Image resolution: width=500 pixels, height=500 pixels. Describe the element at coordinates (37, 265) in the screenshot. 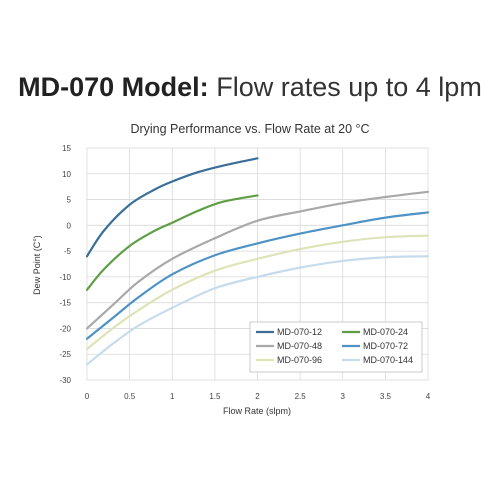

I see `y-axis-title: Dew Point (C°)` at that location.